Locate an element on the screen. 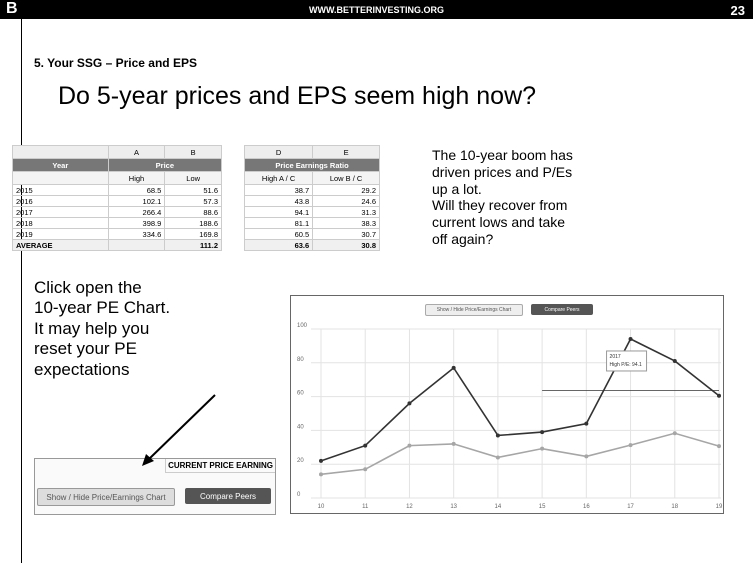 The width and height of the screenshot is (753, 563). note-line: Will they recover from is located at coordinates (500, 205).